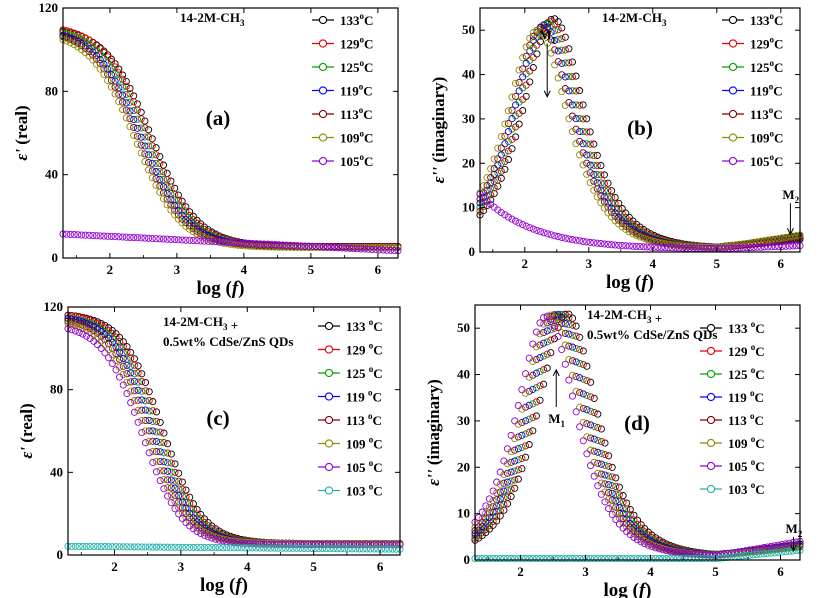 Image resolution: width=830 pixels, height=598 pixels. I want to click on x-tick-label: 2, so click(520, 571).